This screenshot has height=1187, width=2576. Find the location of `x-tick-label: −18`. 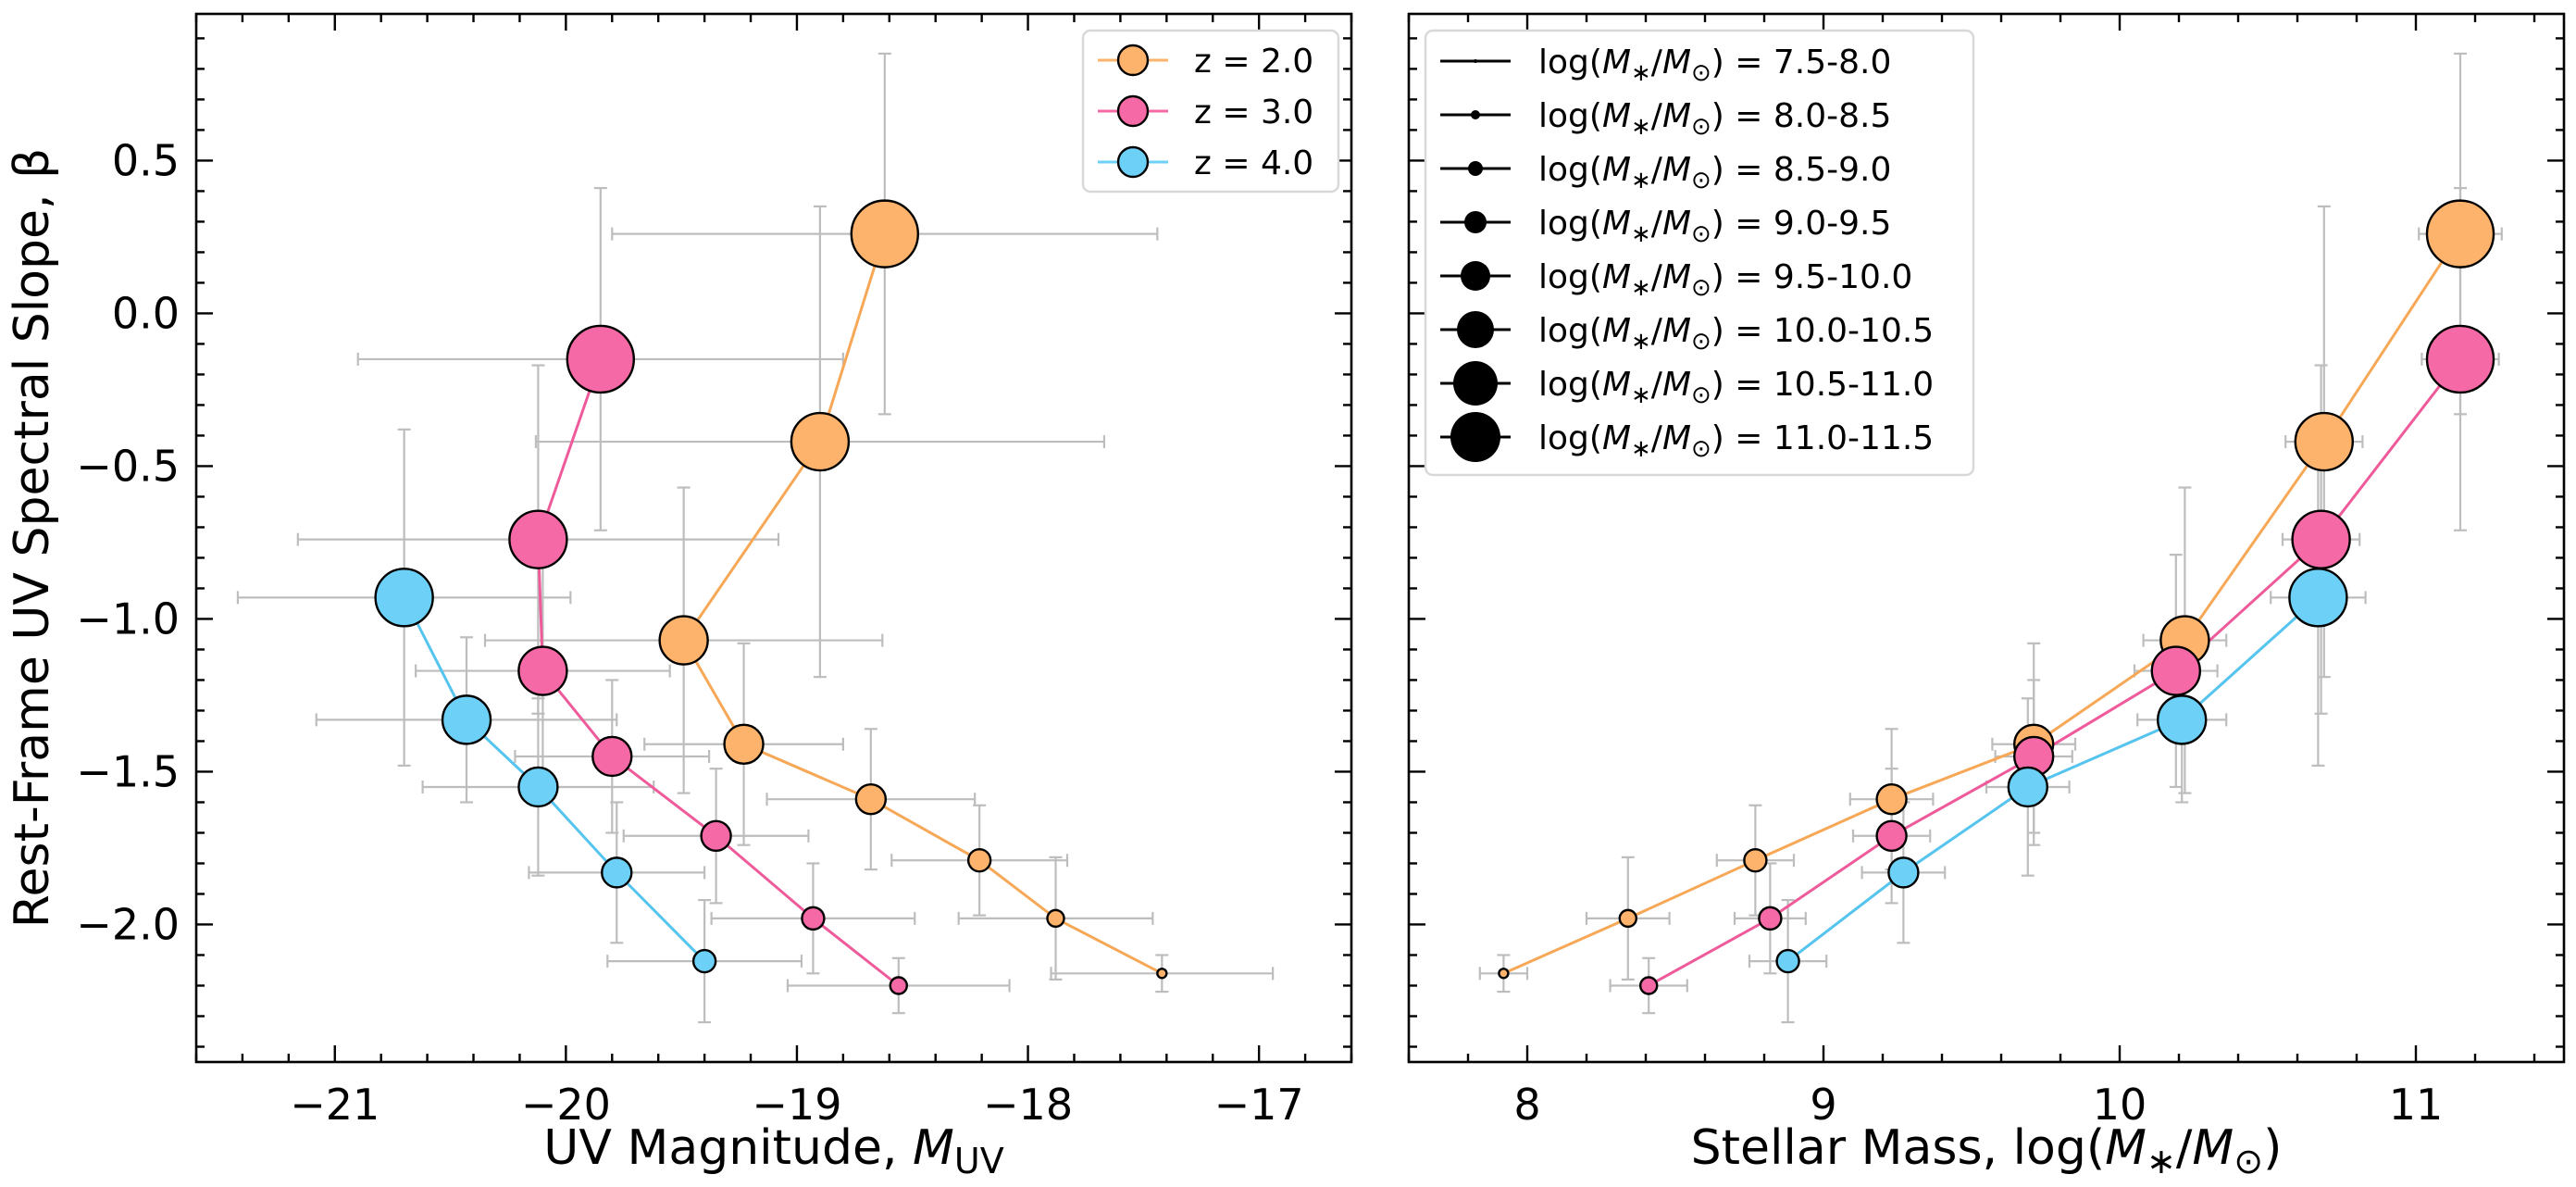

x-tick-label: −18 is located at coordinates (1028, 1105).